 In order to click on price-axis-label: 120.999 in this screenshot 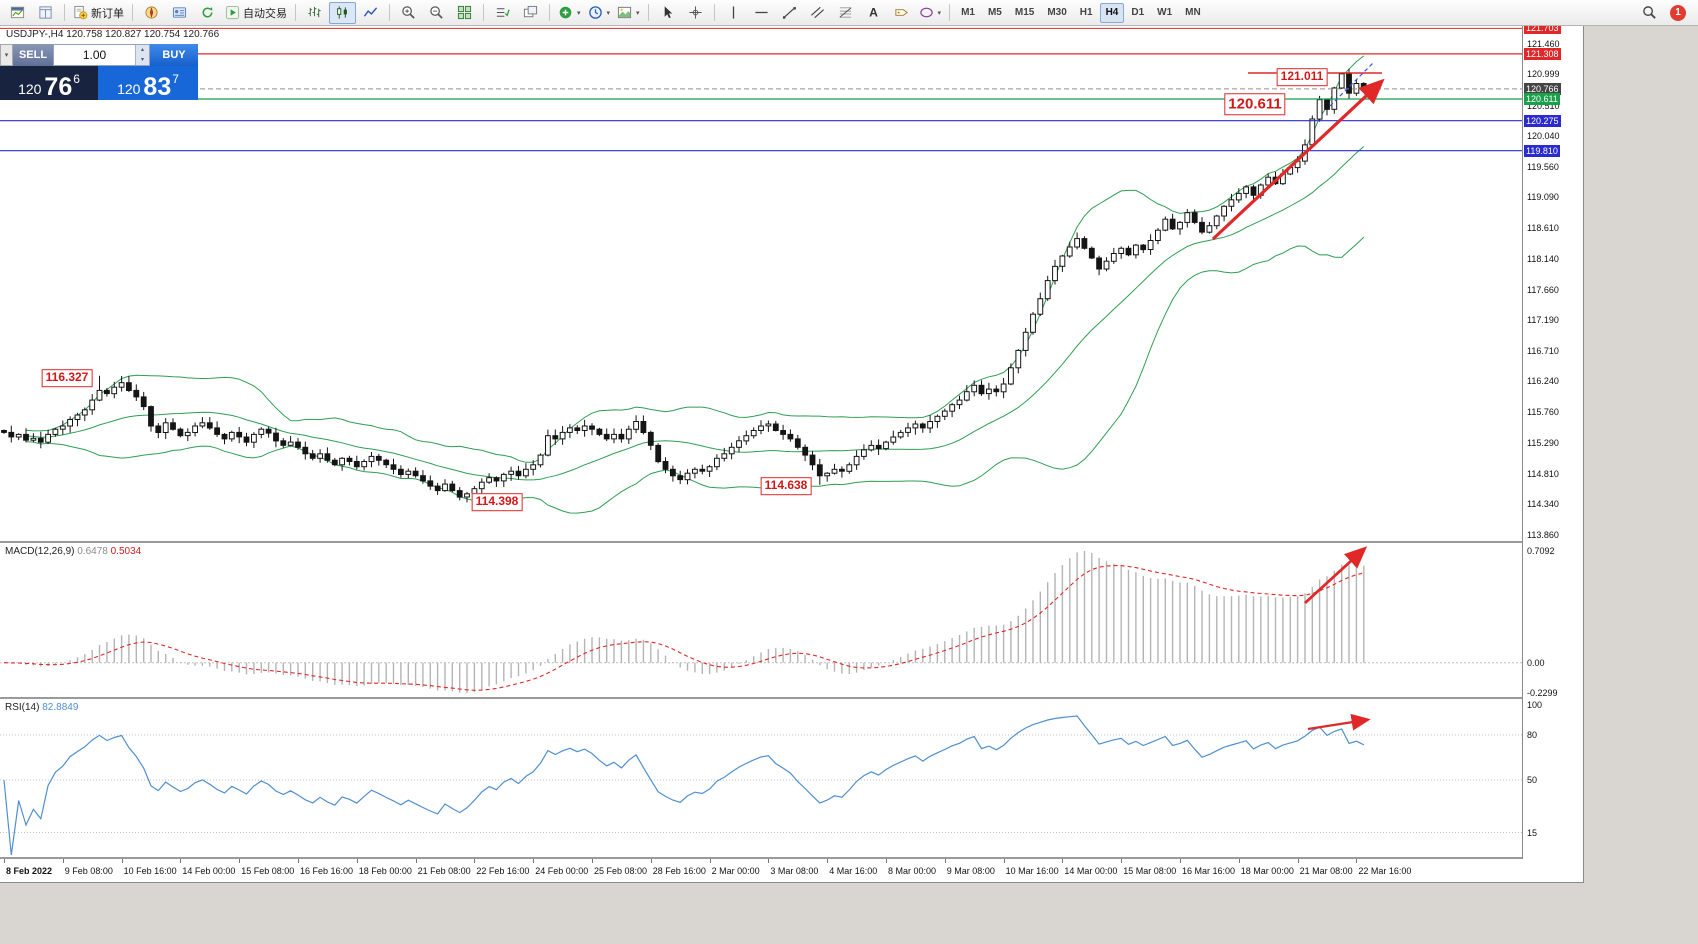, I will do `click(1543, 73)`.